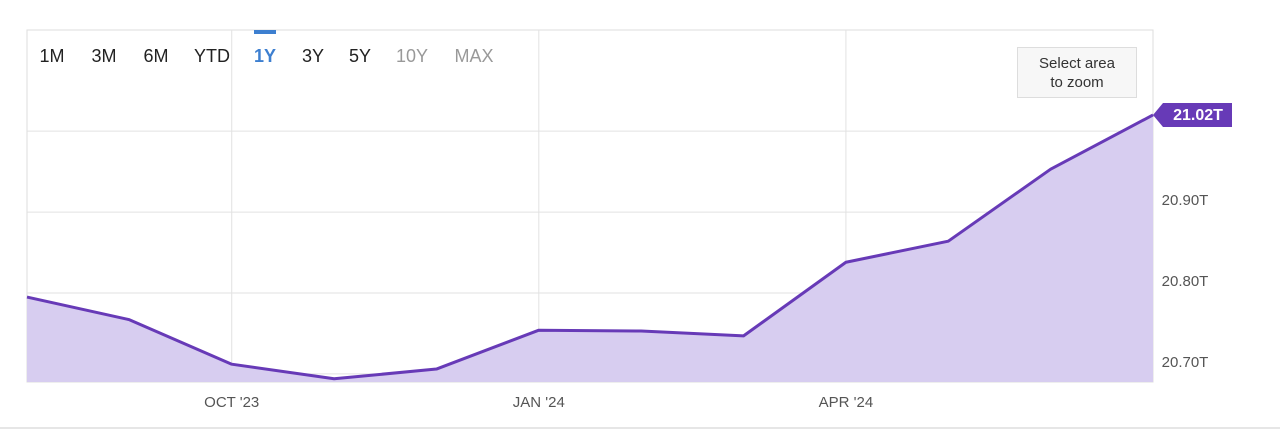 The image size is (1280, 445). Describe the element at coordinates (212, 56) in the screenshot. I see `range-button: YTD` at that location.